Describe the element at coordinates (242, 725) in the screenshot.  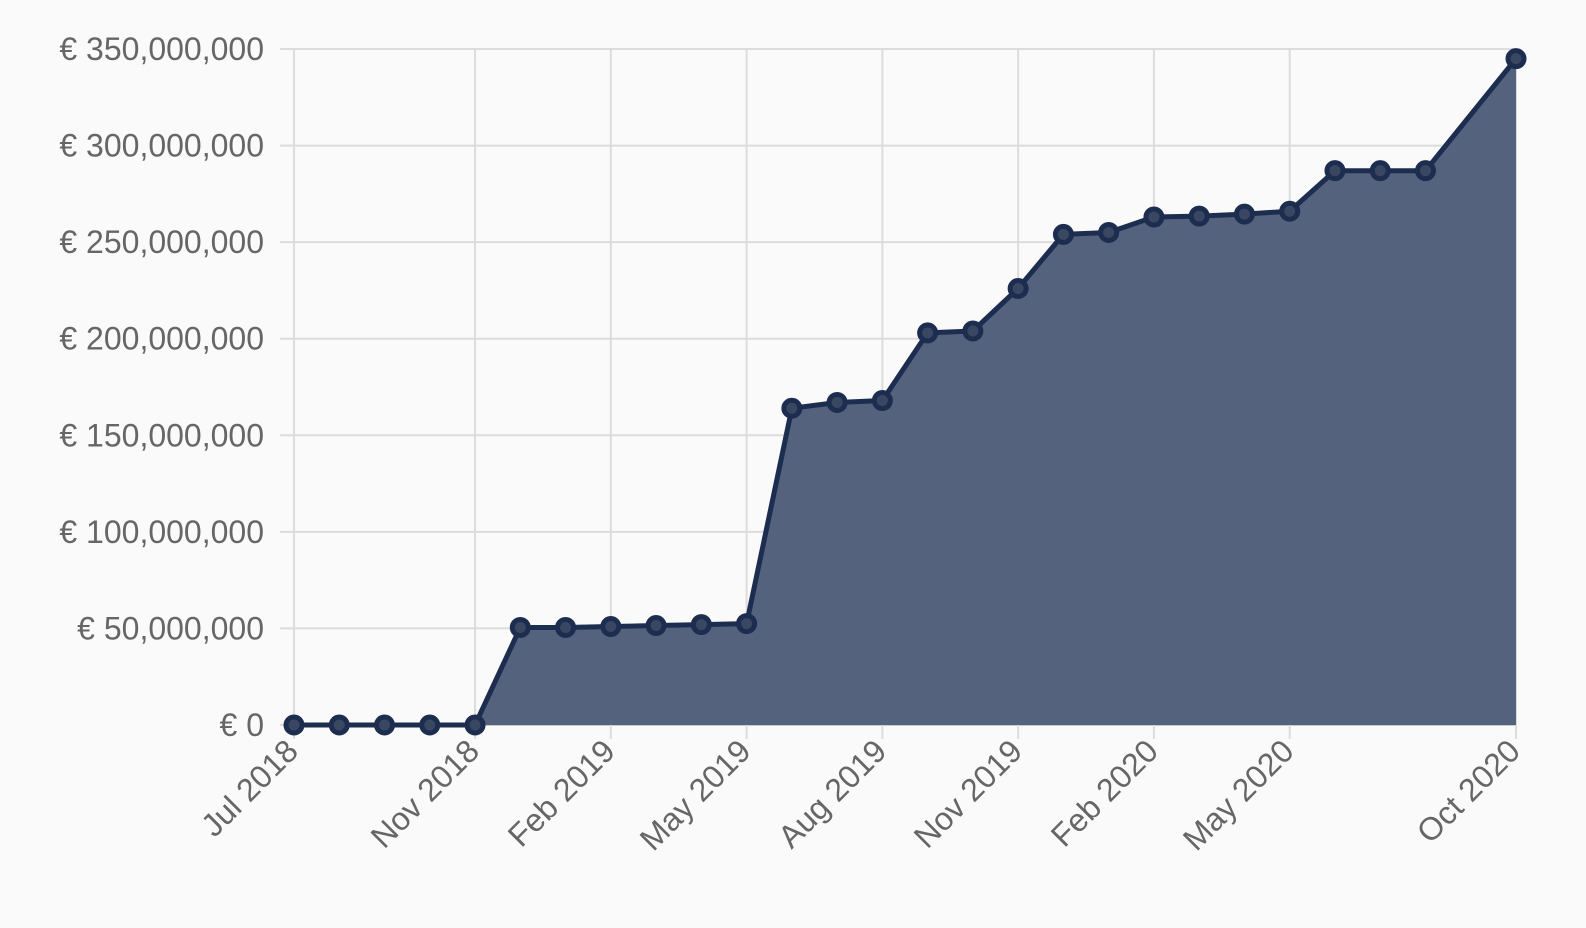
I see `y-tick-label: € 0` at that location.